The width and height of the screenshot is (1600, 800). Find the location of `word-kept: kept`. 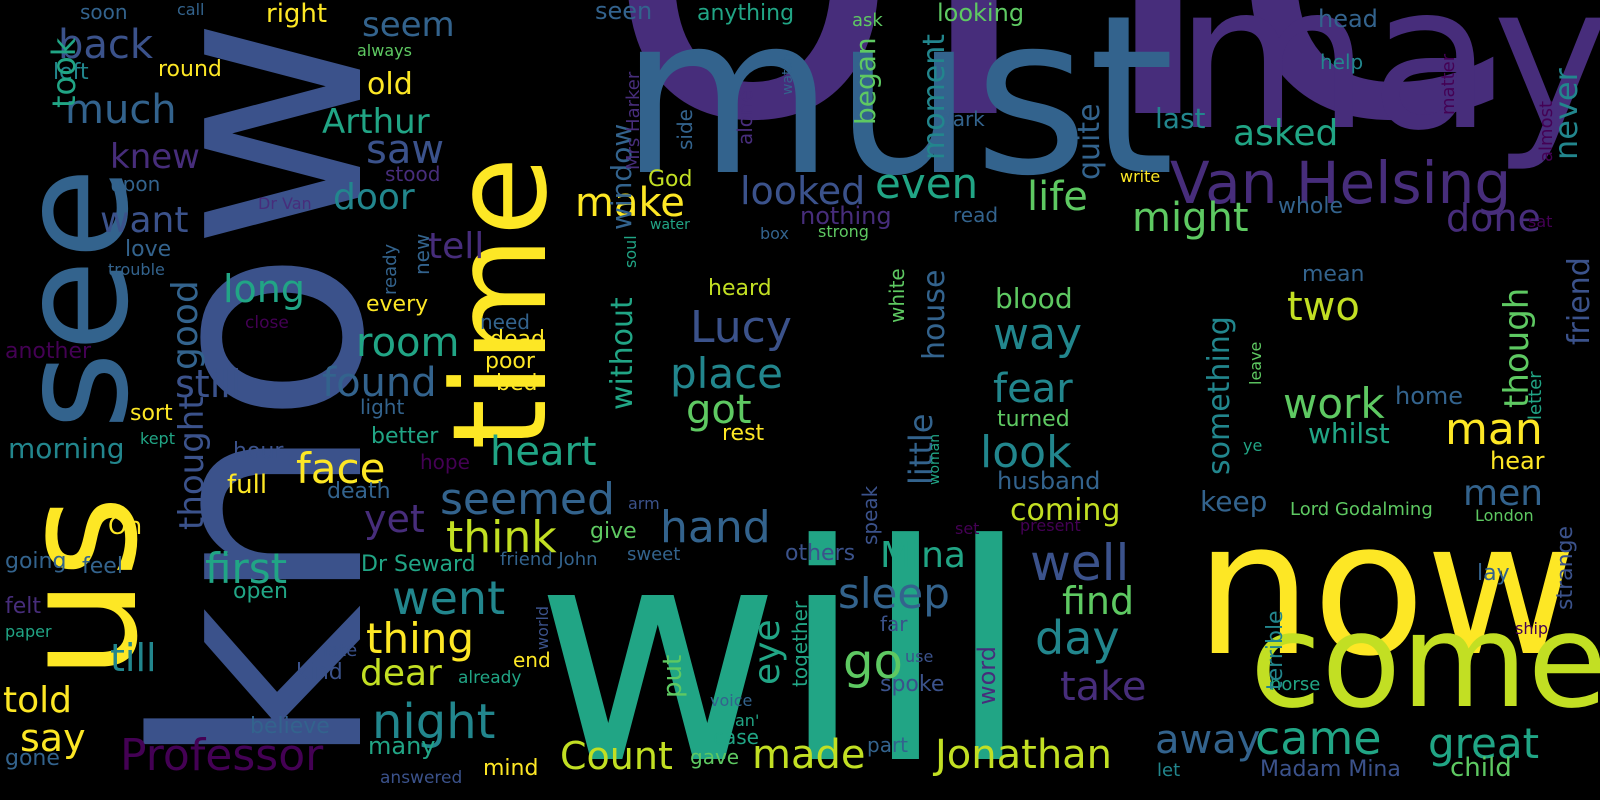

word-kept: kept is located at coordinates (157, 438).